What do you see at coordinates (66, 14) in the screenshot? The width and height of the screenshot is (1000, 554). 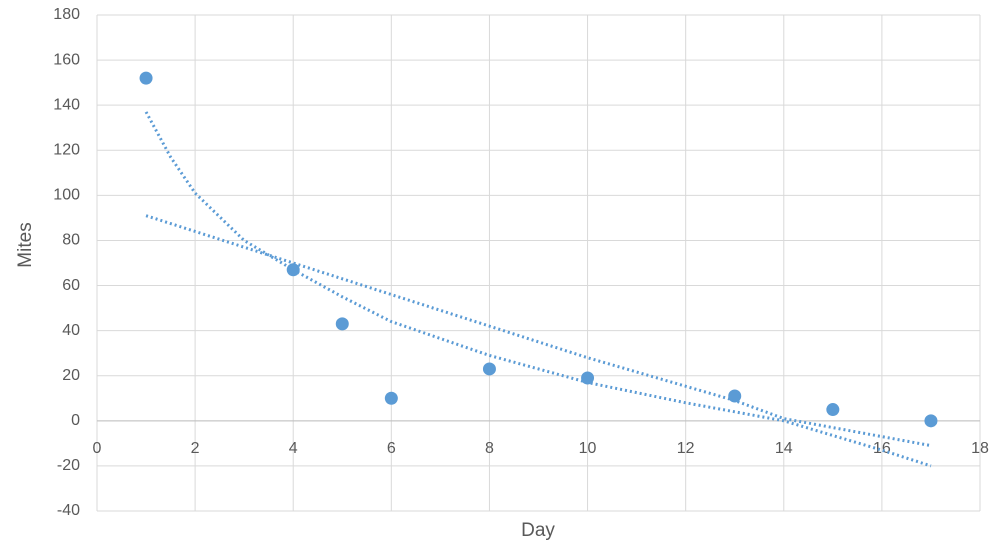 I see `y-tick-label: 180` at bounding box center [66, 14].